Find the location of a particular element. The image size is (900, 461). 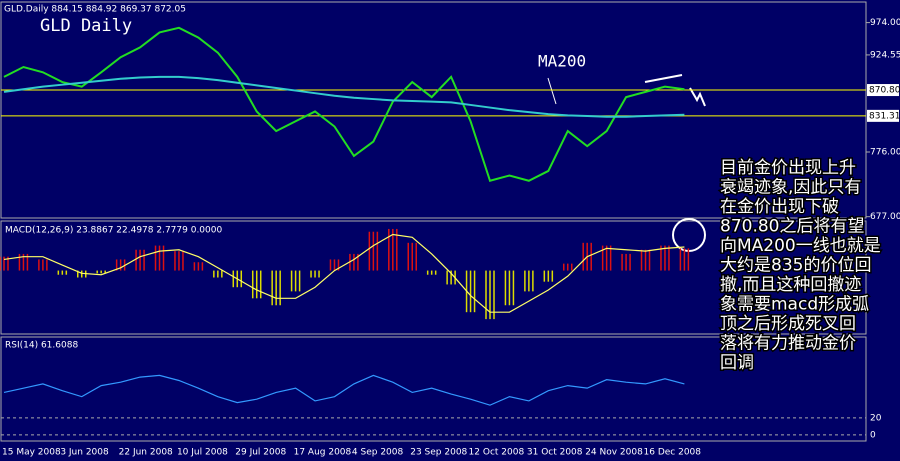

y-tick-label: 677.00 is located at coordinates (885, 217).